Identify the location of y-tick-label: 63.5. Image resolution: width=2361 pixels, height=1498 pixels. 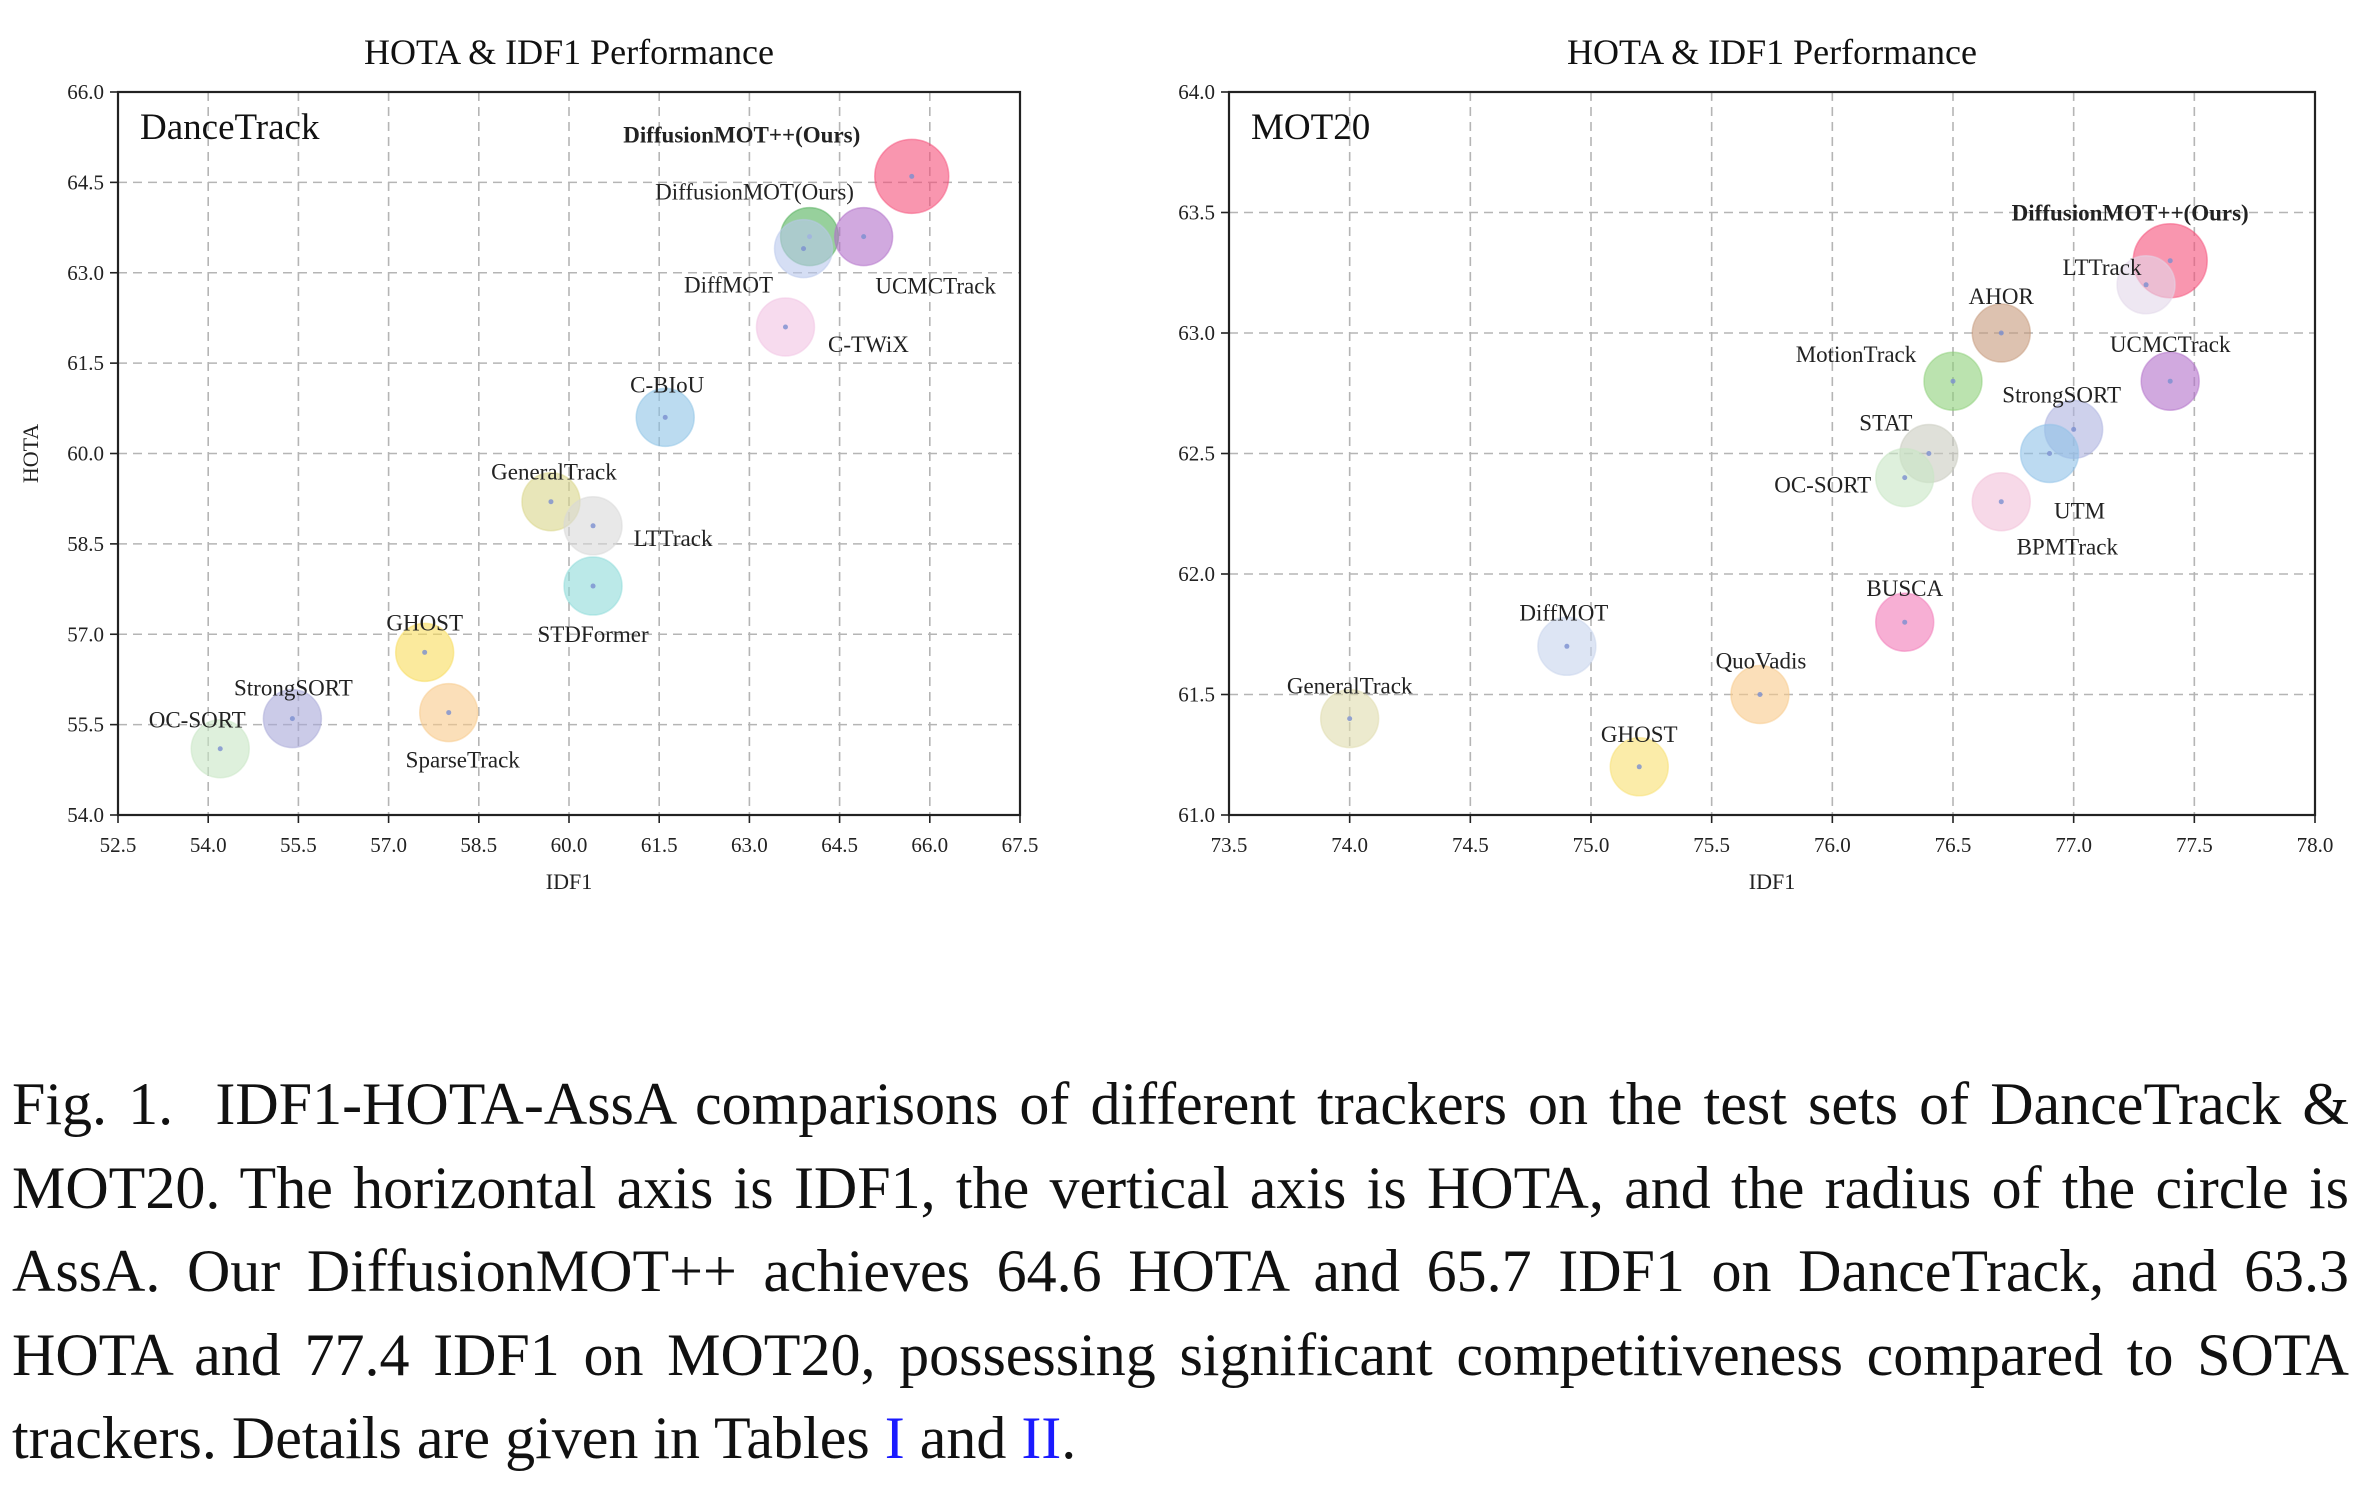
(1196, 213).